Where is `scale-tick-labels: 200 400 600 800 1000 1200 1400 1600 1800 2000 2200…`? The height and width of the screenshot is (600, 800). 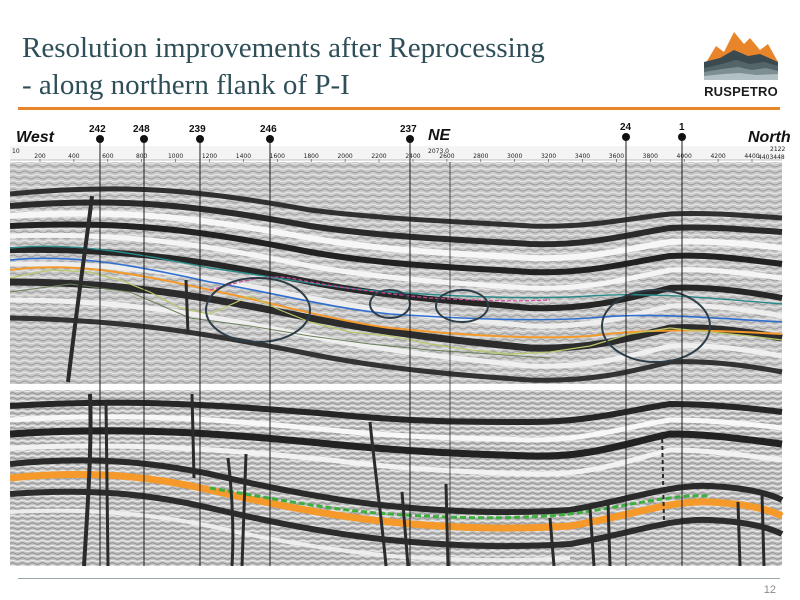 scale-tick-labels: 200 400 600 800 1000 1200 1400 1600 1800 2000 2200… is located at coordinates (397, 157).